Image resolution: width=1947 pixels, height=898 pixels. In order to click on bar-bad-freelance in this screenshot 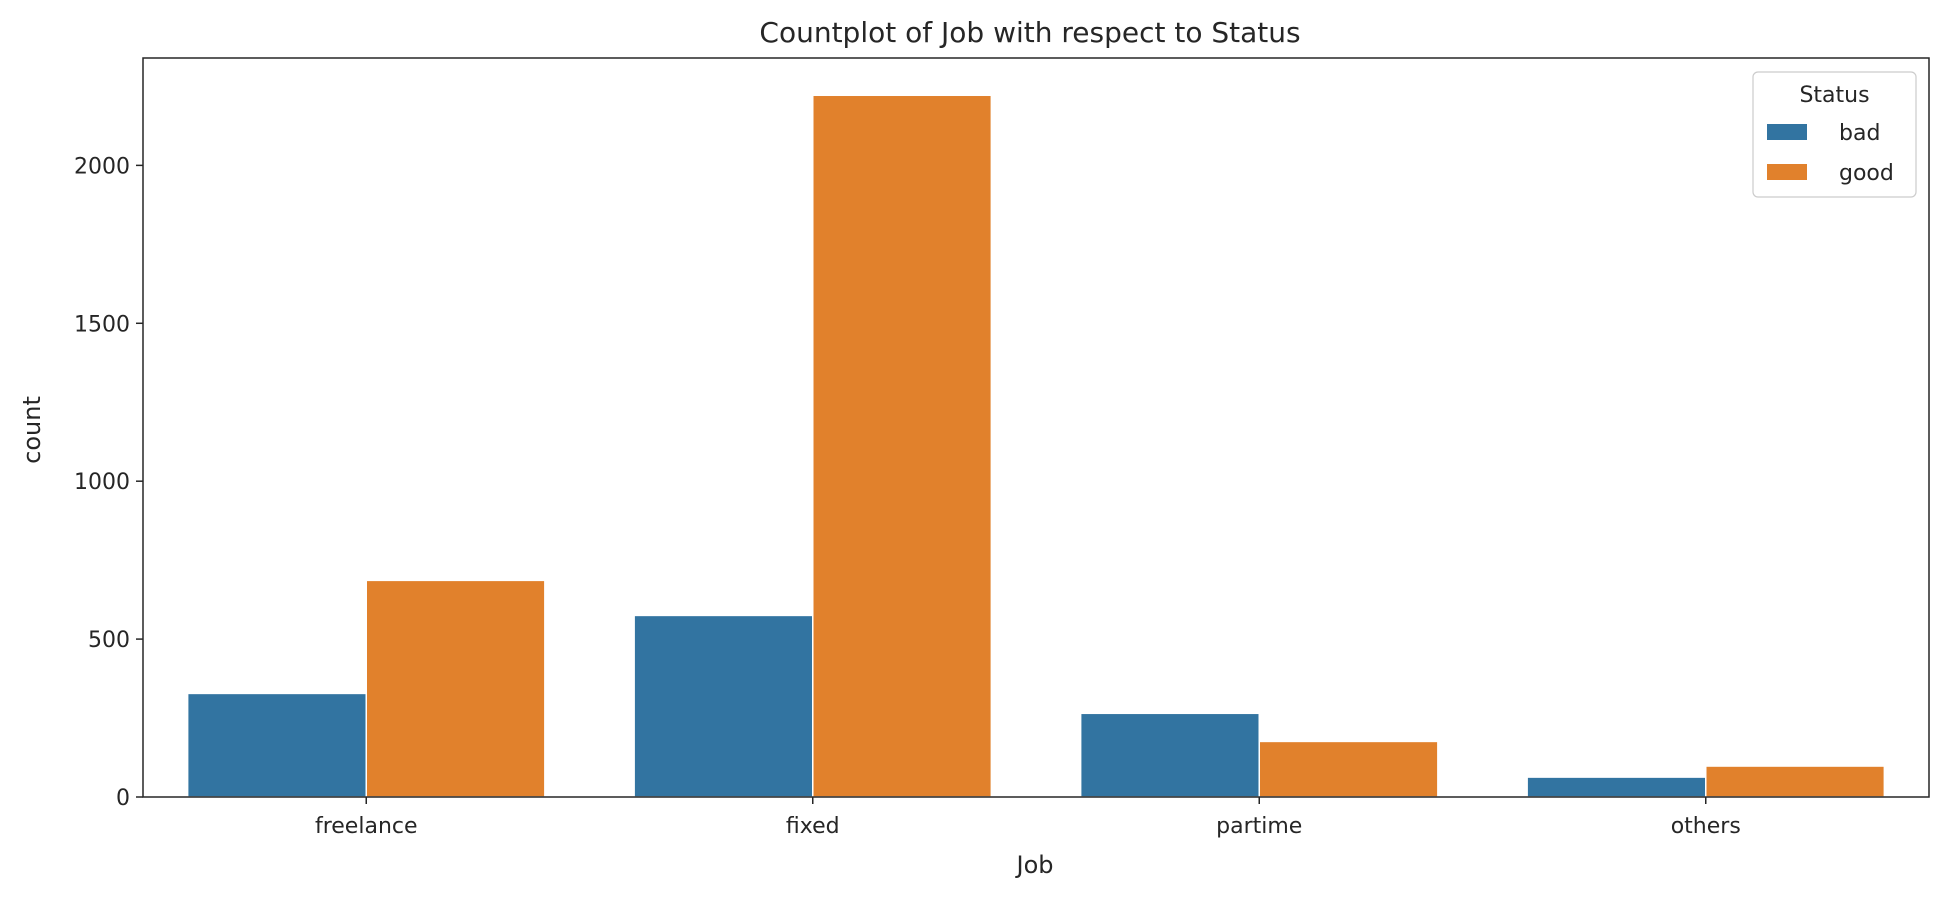, I will do `click(276, 745)`.